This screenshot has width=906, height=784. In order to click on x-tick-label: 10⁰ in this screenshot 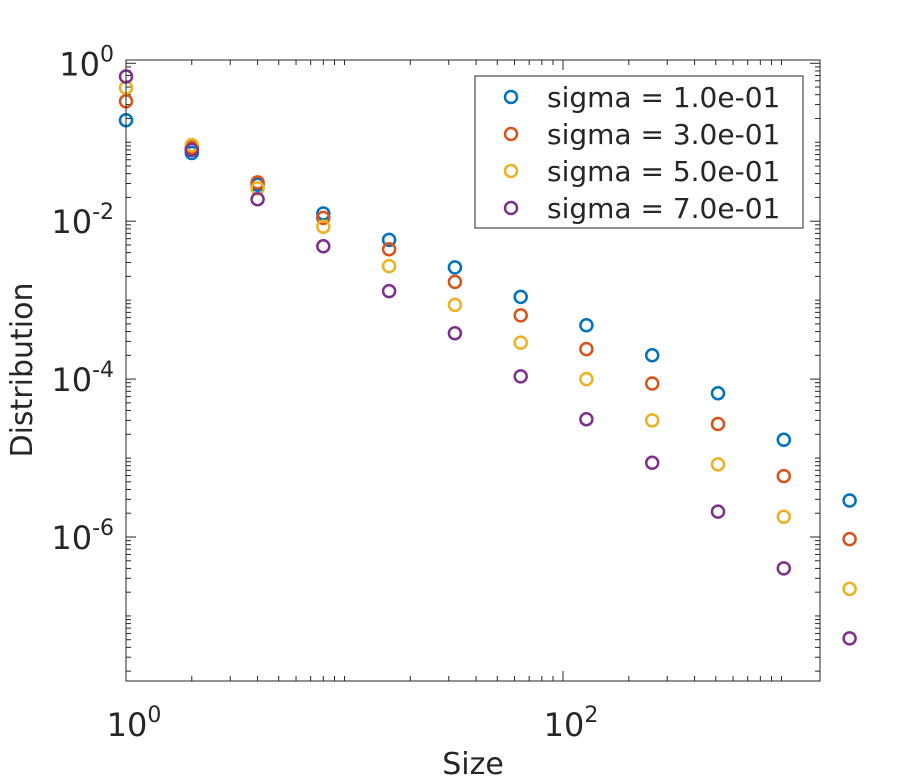, I will do `click(134, 723)`.